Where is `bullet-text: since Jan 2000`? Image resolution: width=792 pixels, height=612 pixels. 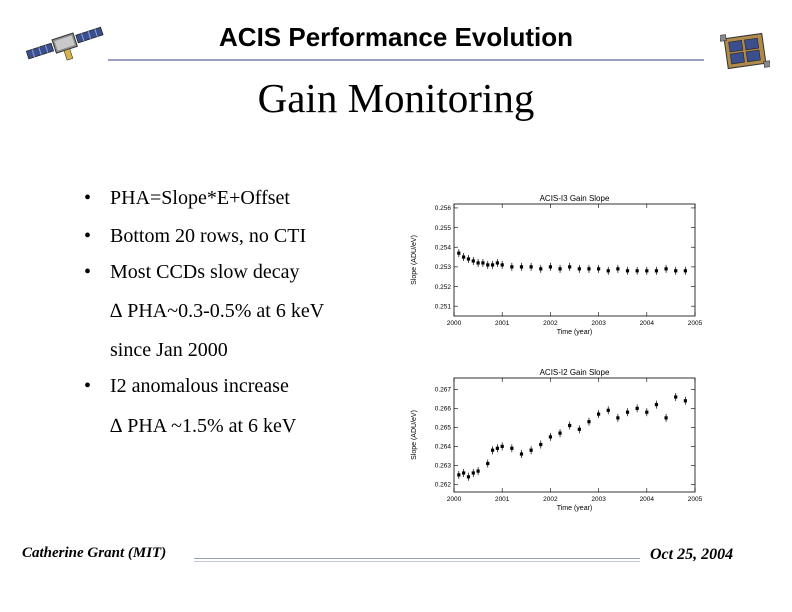 bullet-text: since Jan 2000 is located at coordinates (169, 350).